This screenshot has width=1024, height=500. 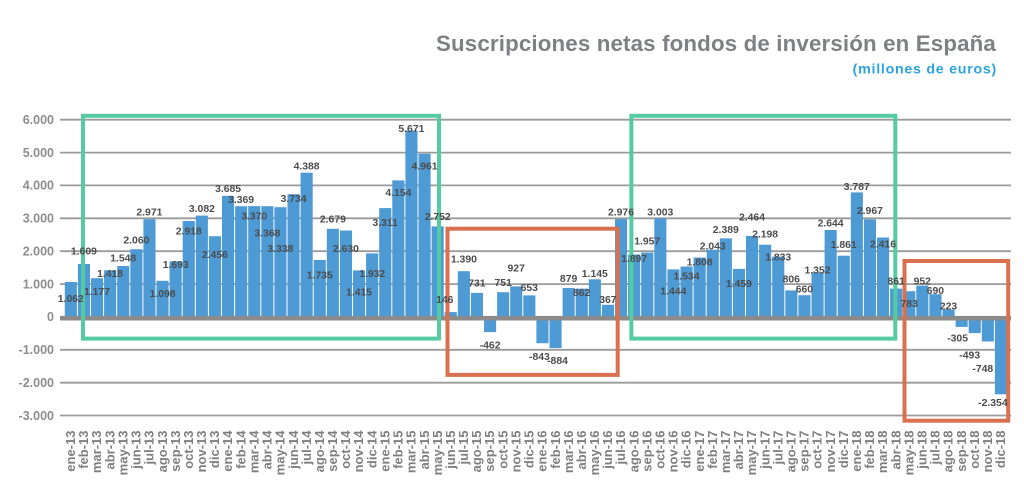 I want to click on svg-text: jul-17, so click(x=777, y=448).